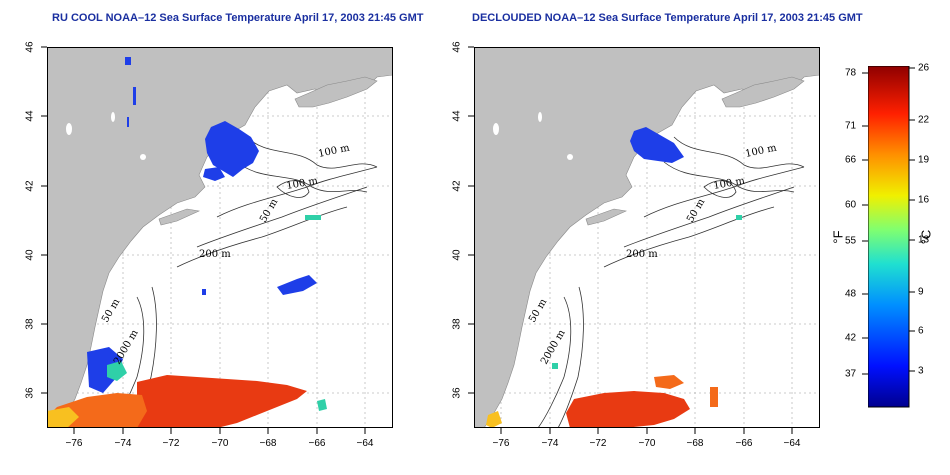 The width and height of the screenshot is (950, 475). Describe the element at coordinates (533, 136) in the screenshot. I see `right-lakes` at that location.